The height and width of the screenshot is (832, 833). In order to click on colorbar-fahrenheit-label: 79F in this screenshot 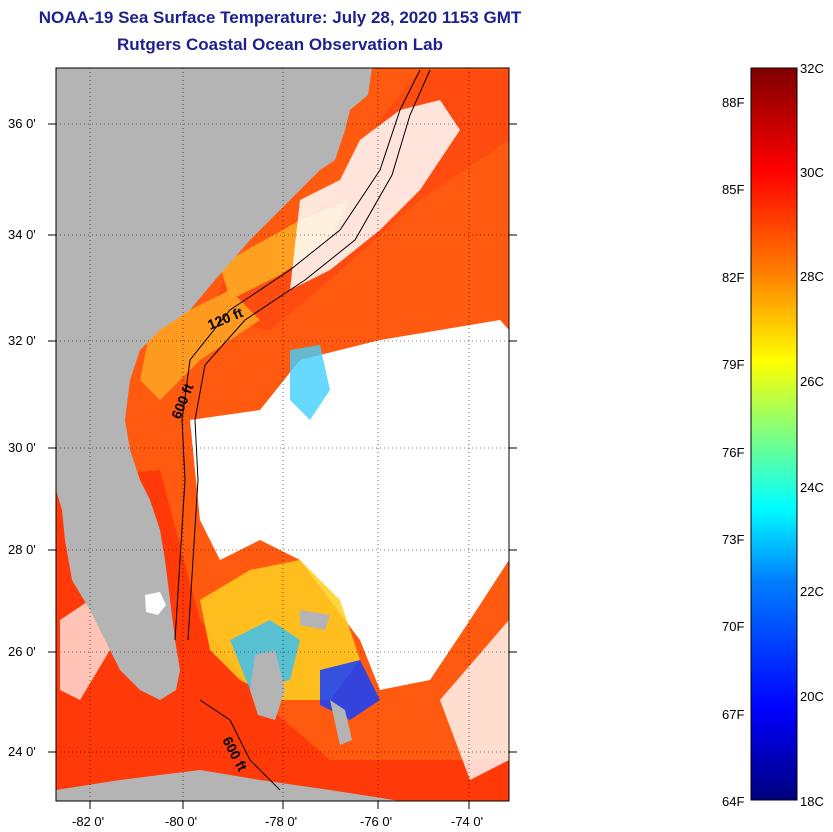, I will do `click(733, 364)`.